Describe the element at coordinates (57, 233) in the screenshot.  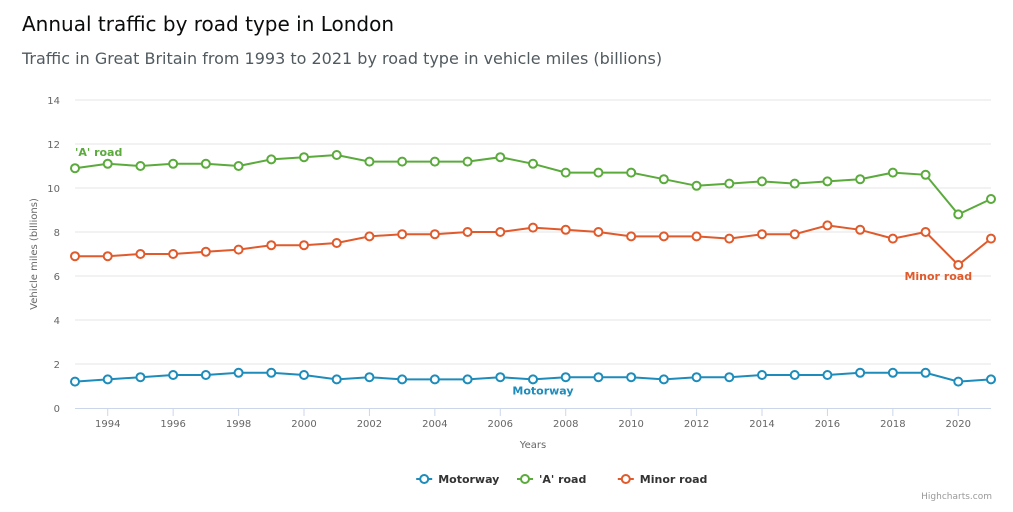
I see `y-tick-label: 8` at that location.